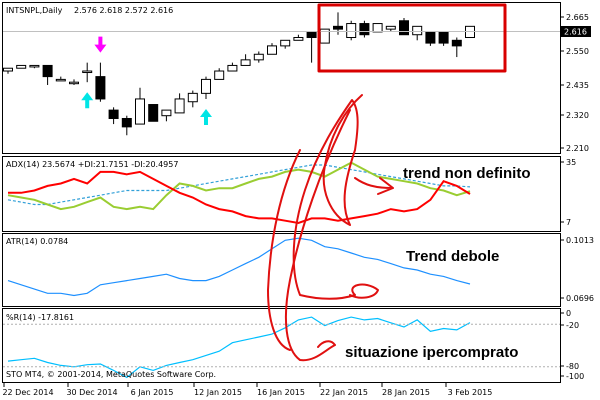 The image size is (600, 400). Describe the element at coordinates (317, 235) in the screenshot. I see `annotation-scribble-lower` at that location.